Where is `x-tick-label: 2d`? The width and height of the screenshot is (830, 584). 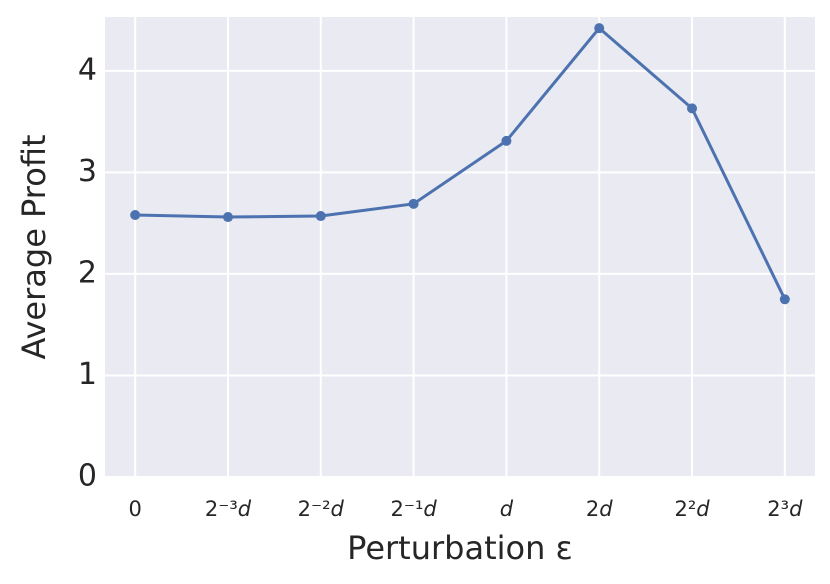 x-tick-label: 2d is located at coordinates (599, 509).